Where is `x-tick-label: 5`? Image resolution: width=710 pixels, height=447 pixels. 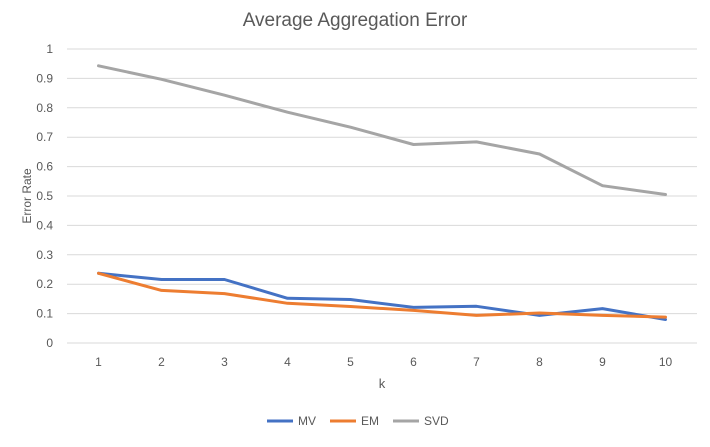
x-tick-label: 5 is located at coordinates (350, 362).